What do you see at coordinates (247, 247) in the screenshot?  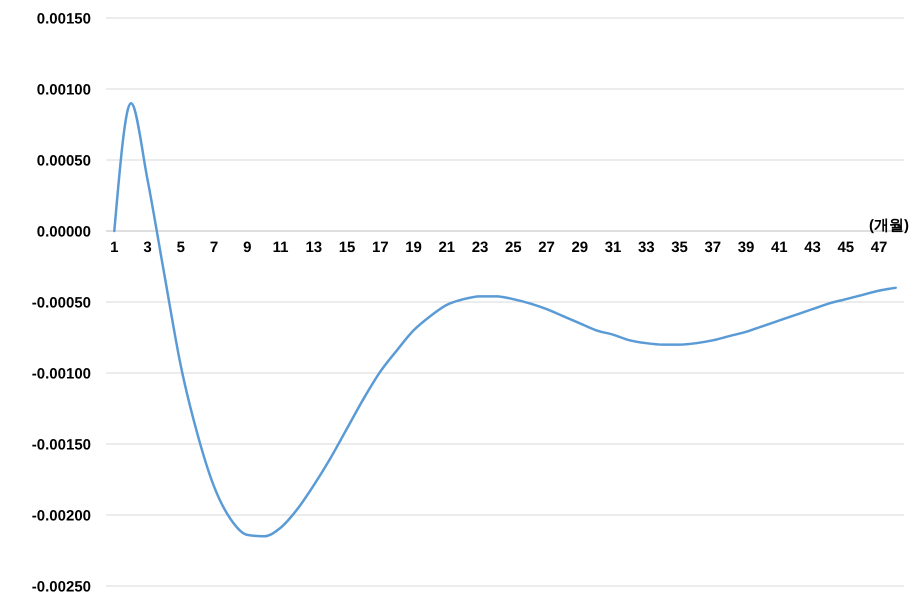 I see `x-tick-label: 9` at bounding box center [247, 247].